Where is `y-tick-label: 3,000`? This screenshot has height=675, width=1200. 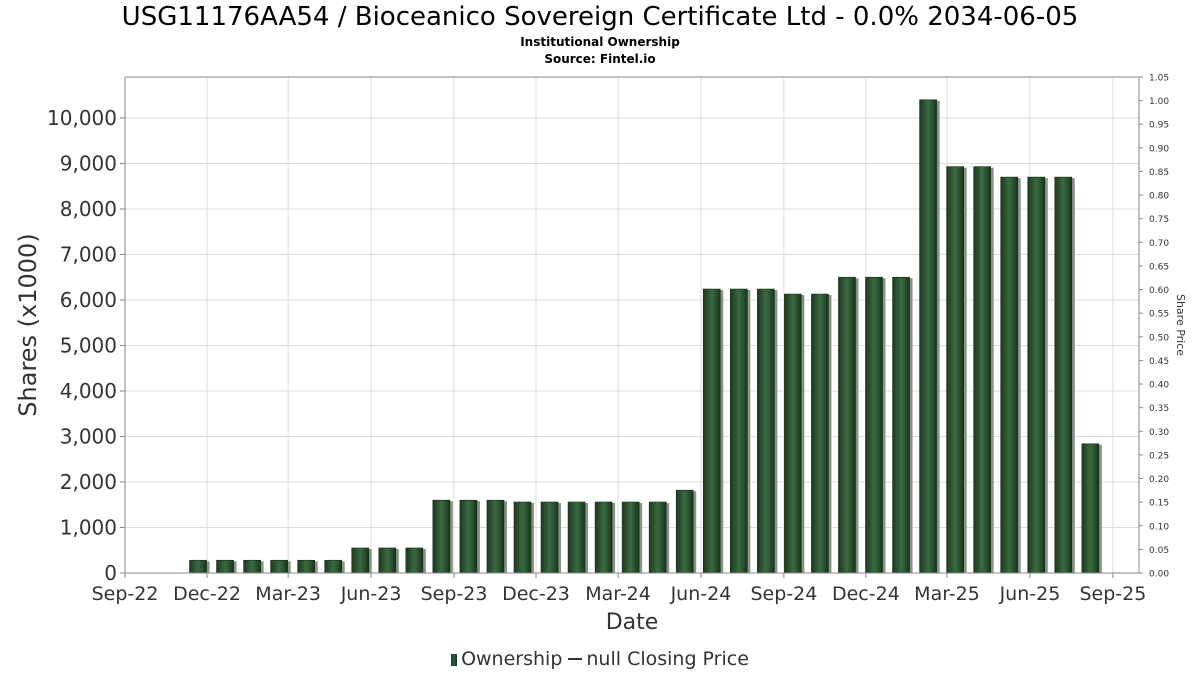
y-tick-label: 3,000 is located at coordinates (88, 436).